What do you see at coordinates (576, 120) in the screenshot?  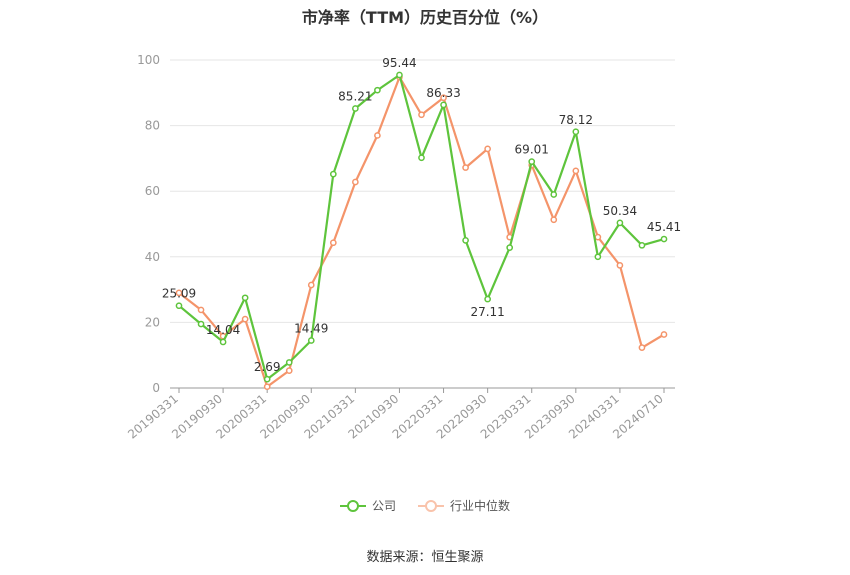 I see `data-label: 78.12` at bounding box center [576, 120].